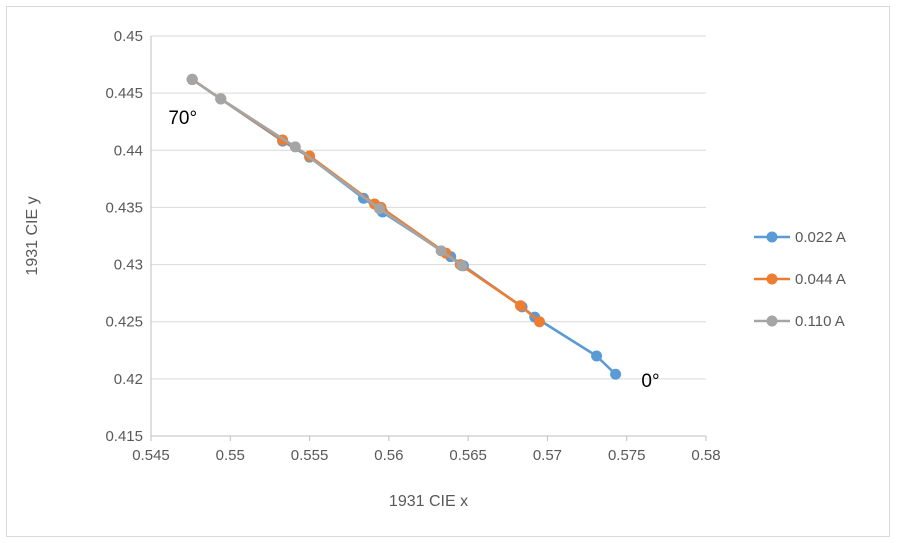 This screenshot has height=543, width=898. What do you see at coordinates (310, 455) in the screenshot?
I see `x-tick-label: 0.555` at bounding box center [310, 455].